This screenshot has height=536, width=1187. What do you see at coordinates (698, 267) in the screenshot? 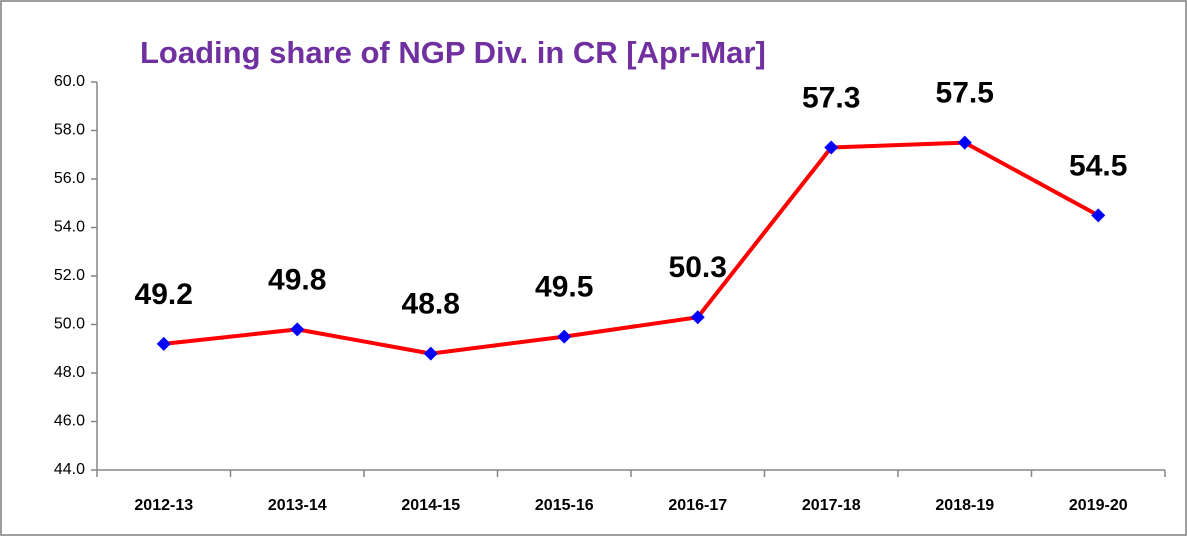
I see `data-label: 50.3` at bounding box center [698, 267].